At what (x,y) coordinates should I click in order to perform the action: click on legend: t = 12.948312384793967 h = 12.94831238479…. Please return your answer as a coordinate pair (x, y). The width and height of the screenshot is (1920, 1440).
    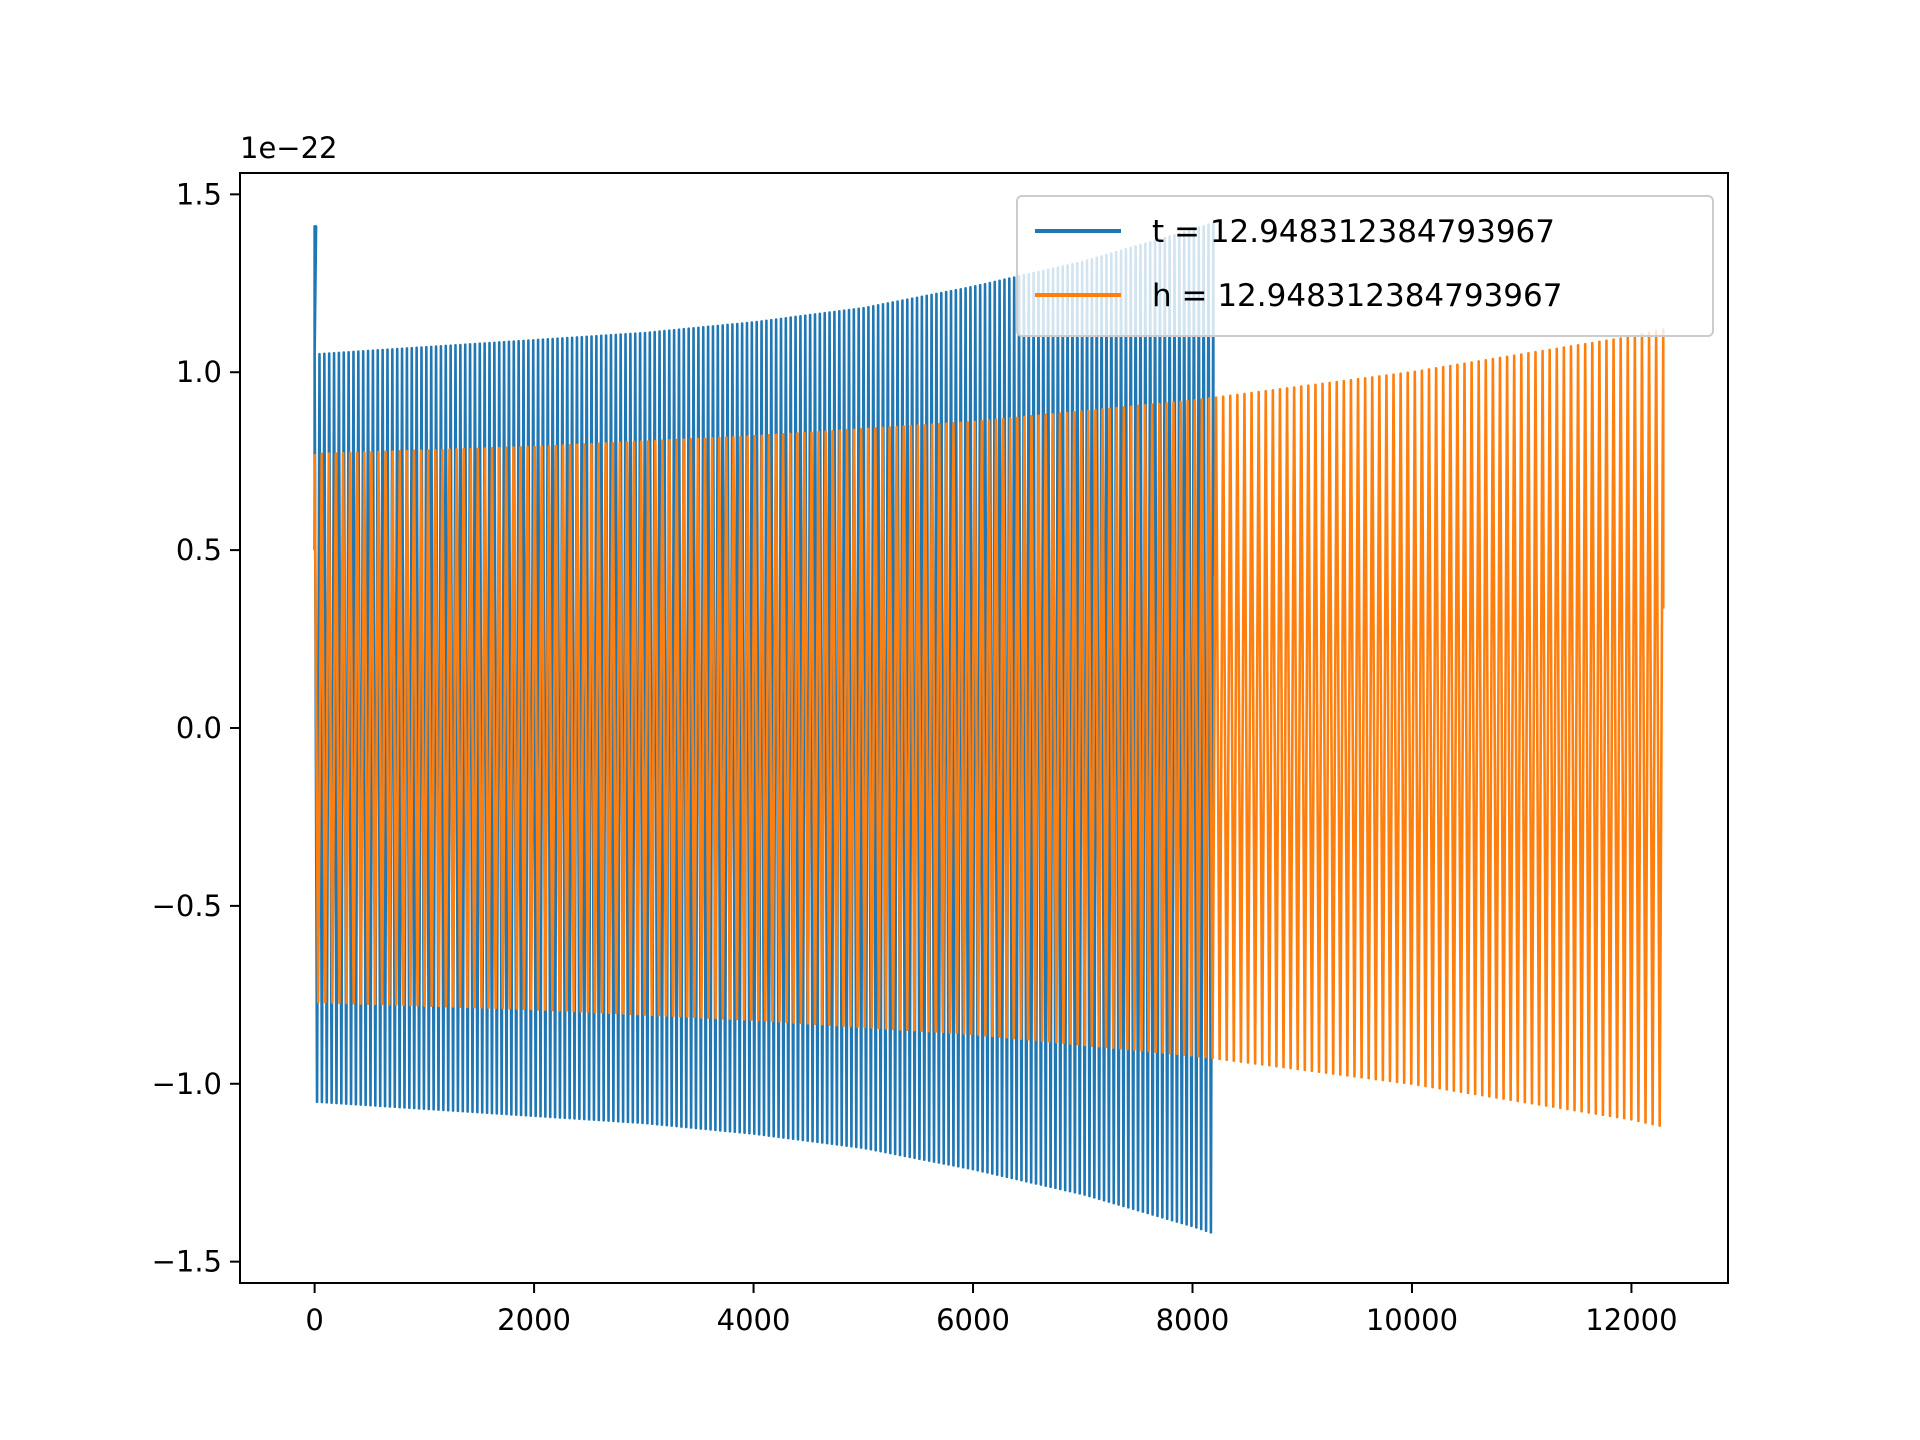
    Looking at the image, I should click on (1365, 266).